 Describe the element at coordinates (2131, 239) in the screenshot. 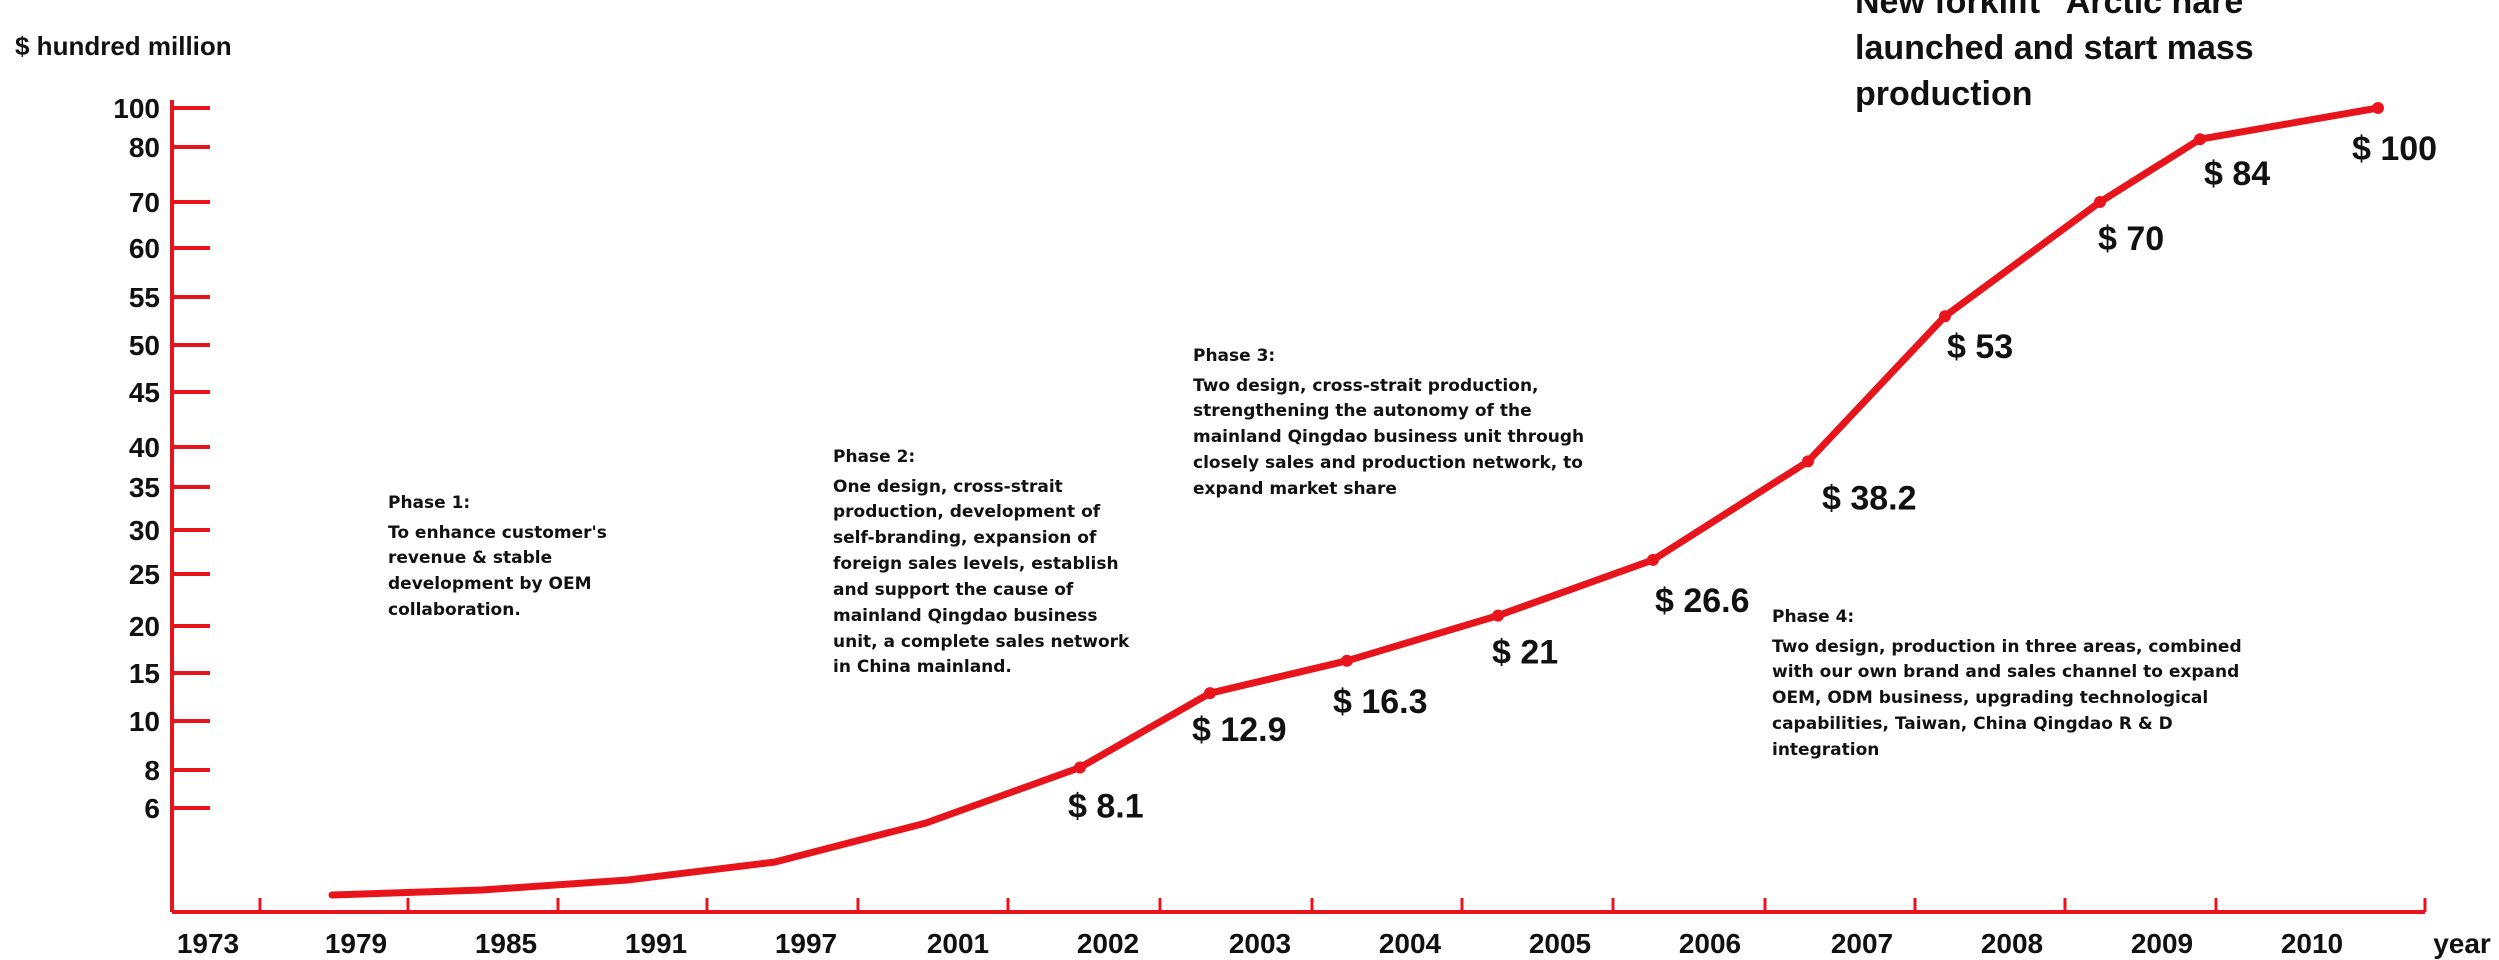

I see `data-label: $ 70` at that location.